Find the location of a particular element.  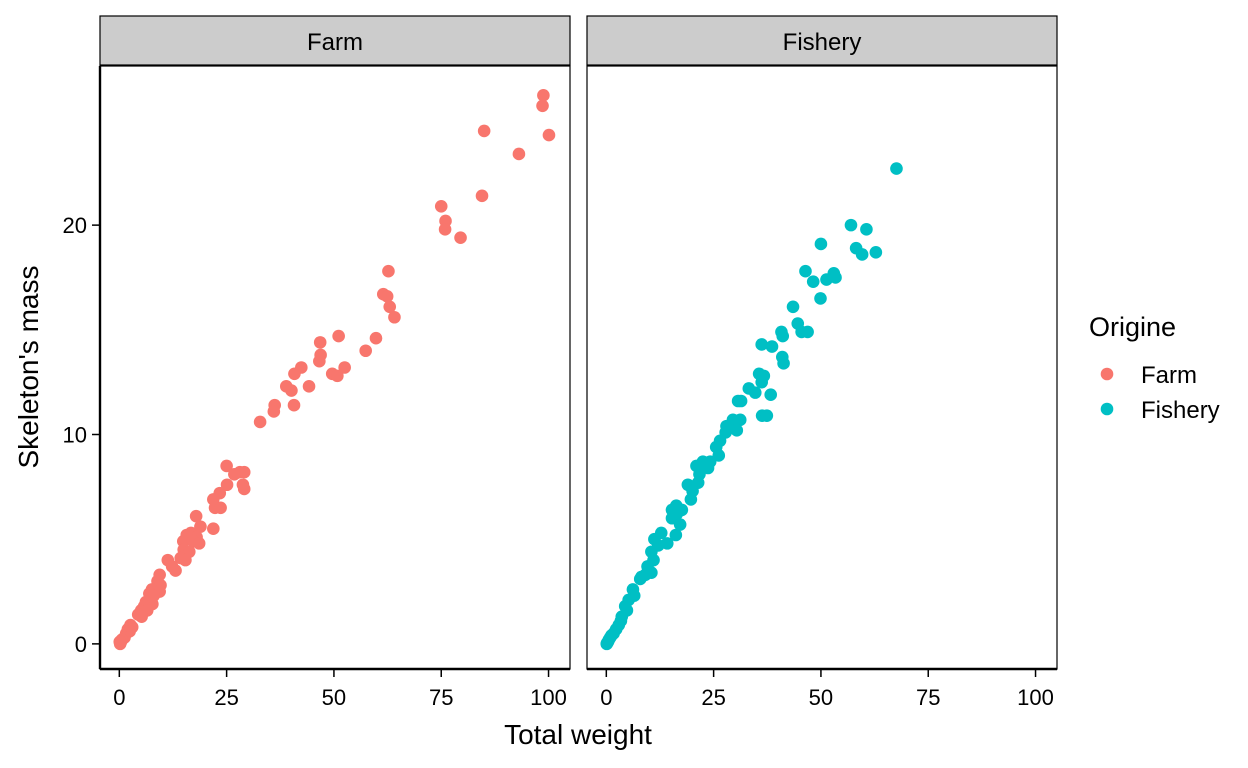

x-axis-title: Total weight is located at coordinates (578, 734).